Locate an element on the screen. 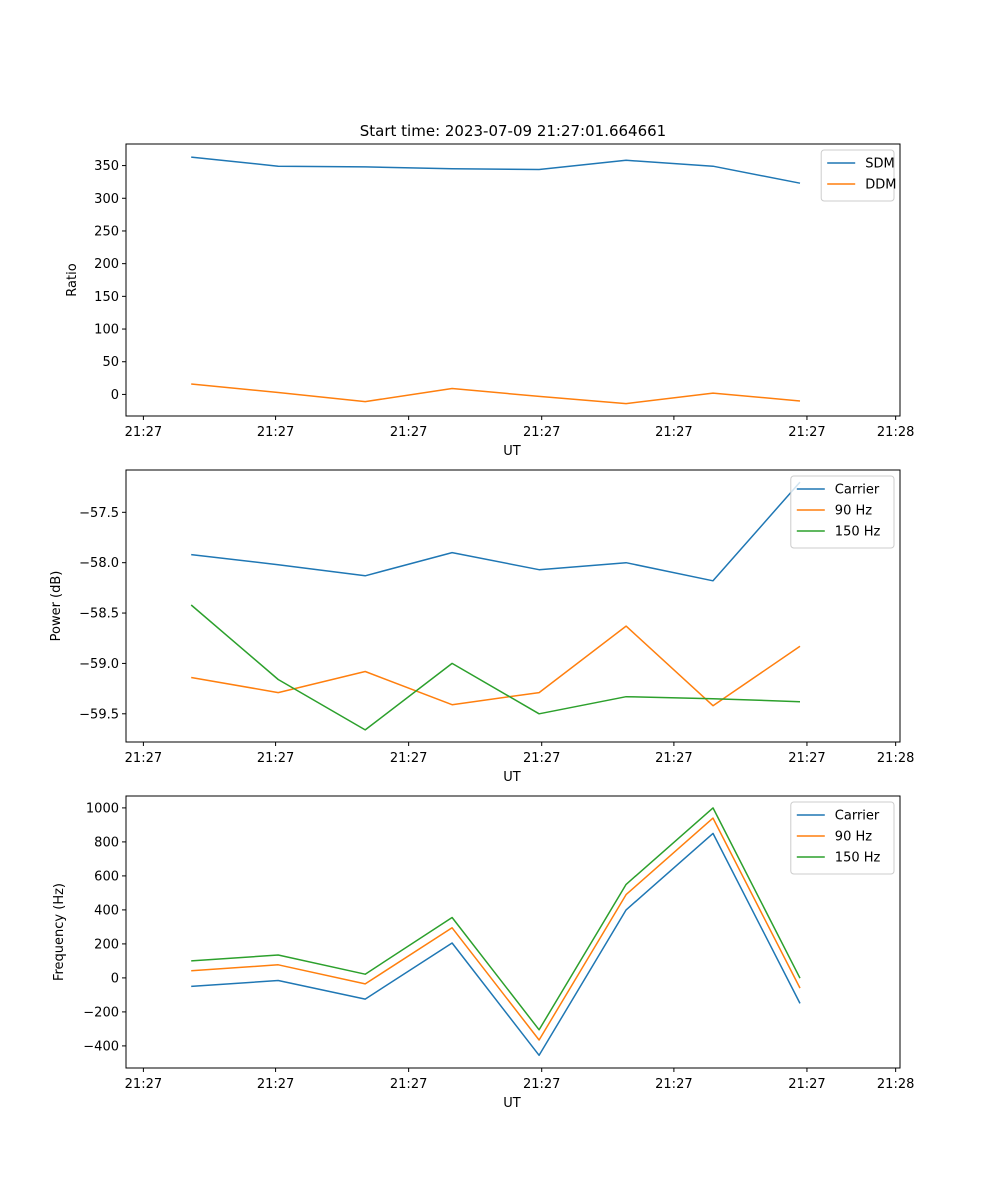 The width and height of the screenshot is (1000, 1200). ratio-legend-label-sdm: SDM is located at coordinates (879, 164).